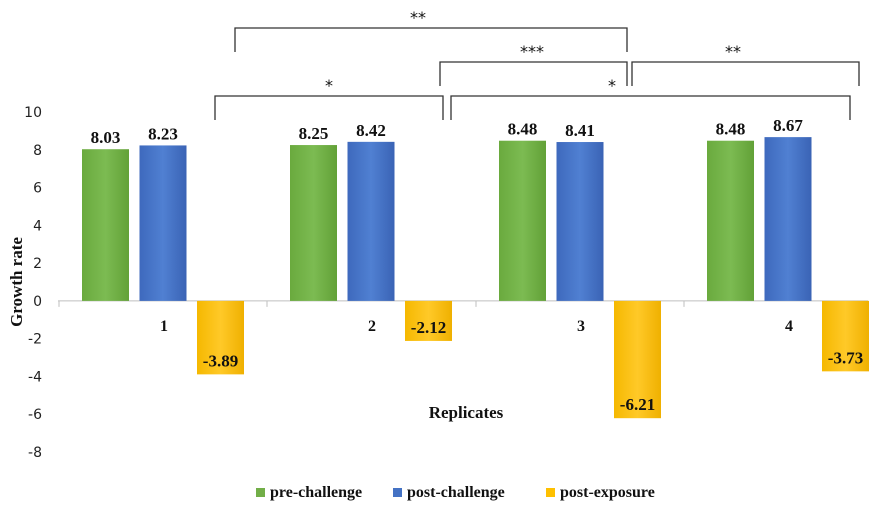 The width and height of the screenshot is (882, 506). Describe the element at coordinates (789, 326) in the screenshot. I see `category-label: 4` at that location.